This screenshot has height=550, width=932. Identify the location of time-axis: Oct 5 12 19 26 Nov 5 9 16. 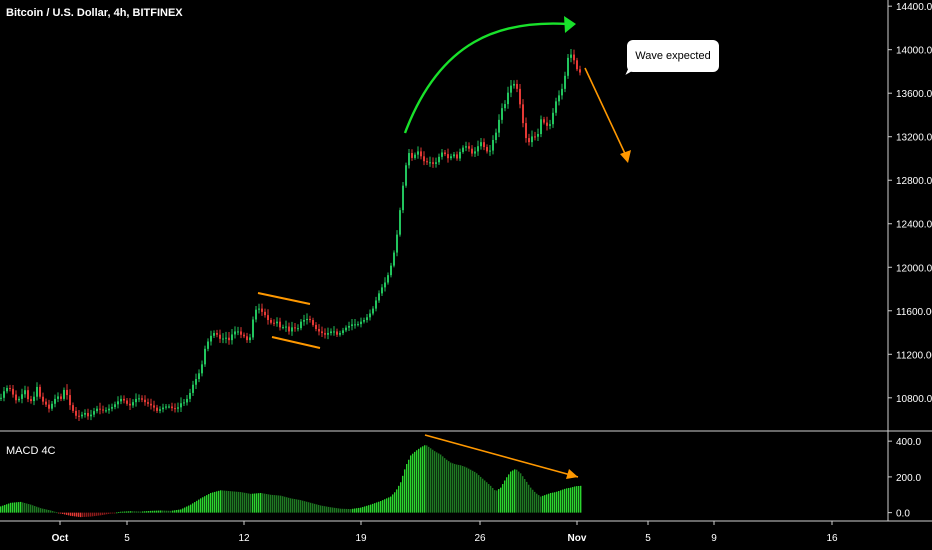
(445, 532).